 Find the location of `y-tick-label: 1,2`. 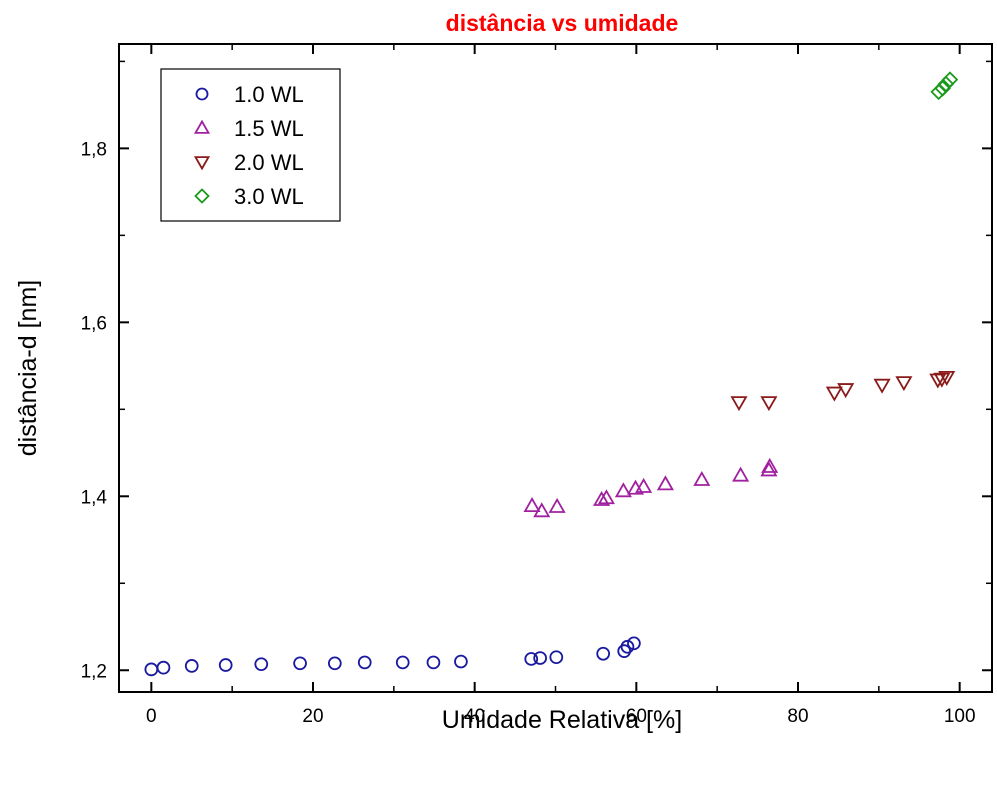

y-tick-label: 1,2 is located at coordinates (94, 671).